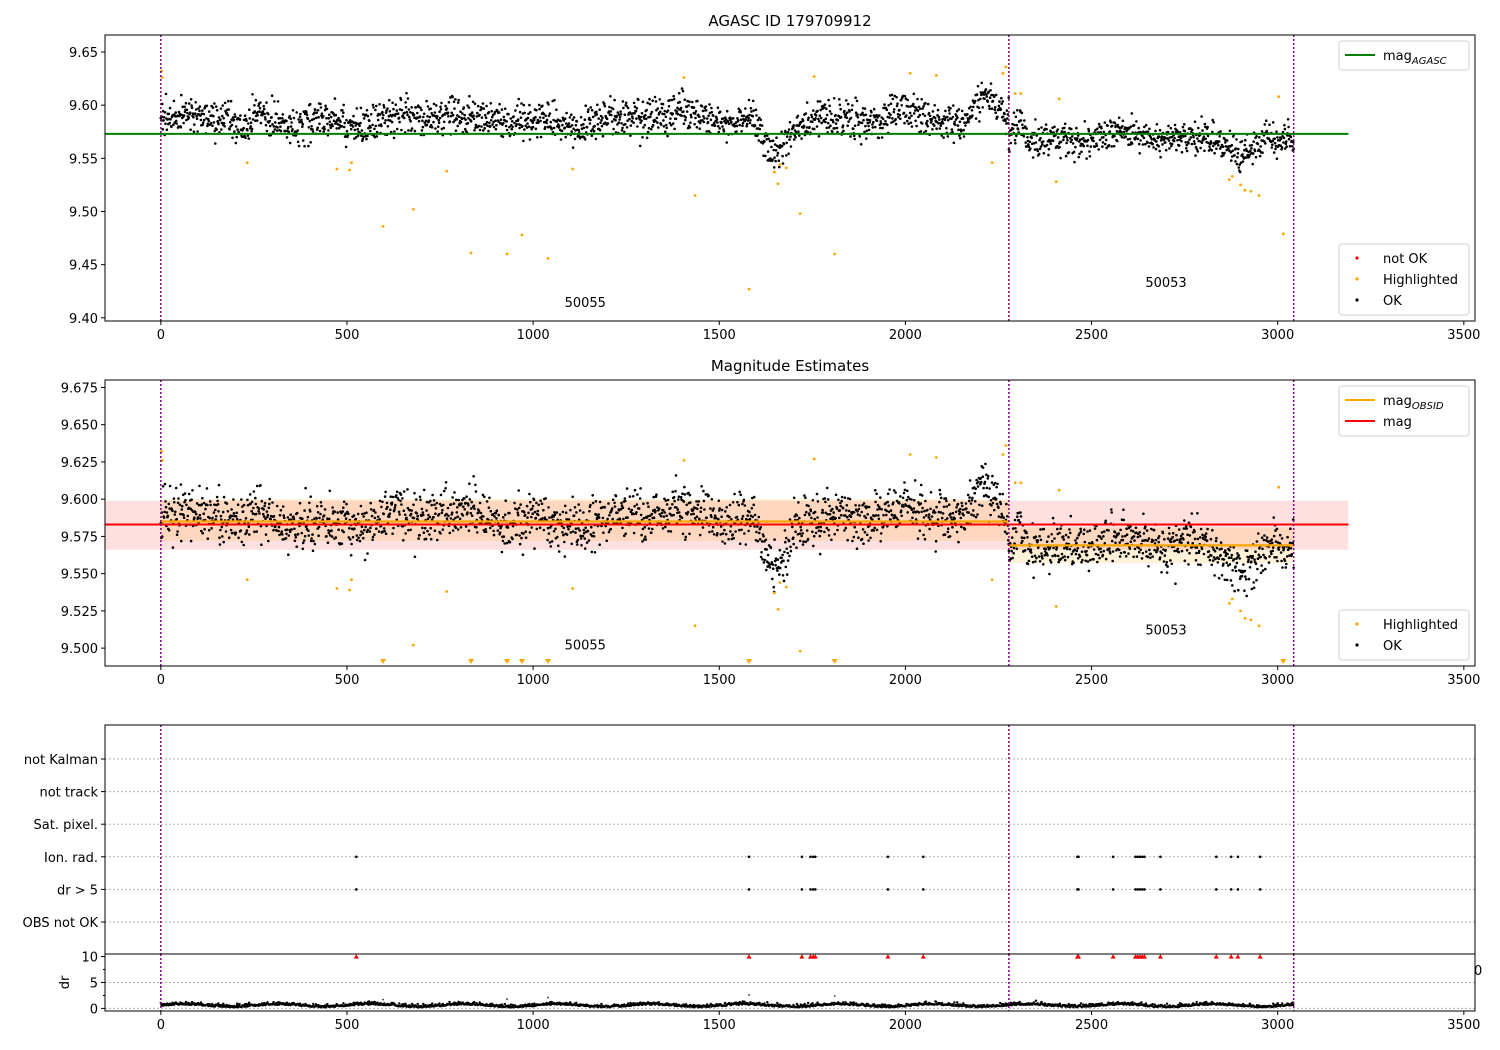  What do you see at coordinates (447, 591) in the screenshot?
I see `highlighted-point` at bounding box center [447, 591].